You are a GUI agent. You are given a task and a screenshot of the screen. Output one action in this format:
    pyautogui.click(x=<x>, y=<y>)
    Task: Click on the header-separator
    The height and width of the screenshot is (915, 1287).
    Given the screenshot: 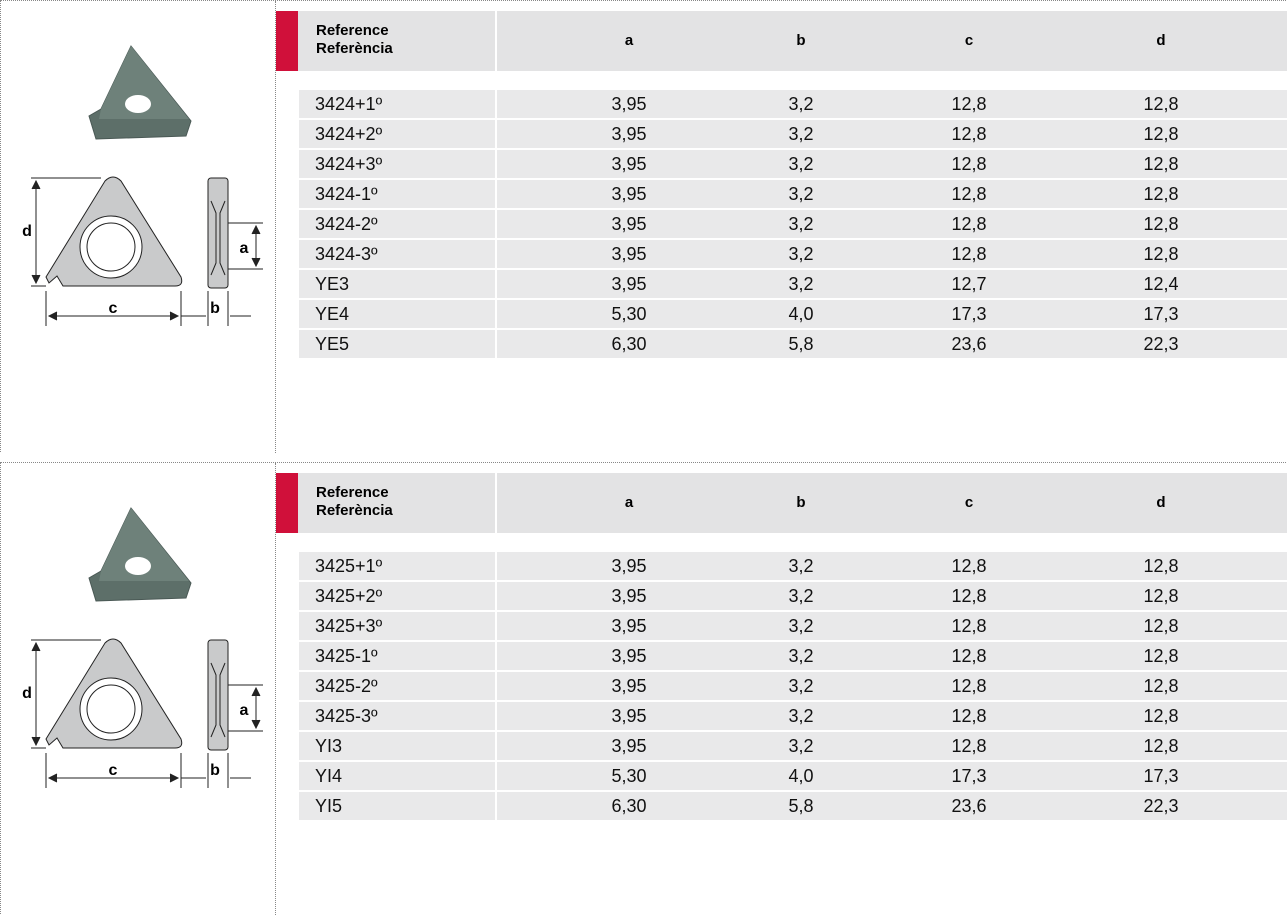 What is the action you would take?
    pyautogui.click(x=496, y=503)
    